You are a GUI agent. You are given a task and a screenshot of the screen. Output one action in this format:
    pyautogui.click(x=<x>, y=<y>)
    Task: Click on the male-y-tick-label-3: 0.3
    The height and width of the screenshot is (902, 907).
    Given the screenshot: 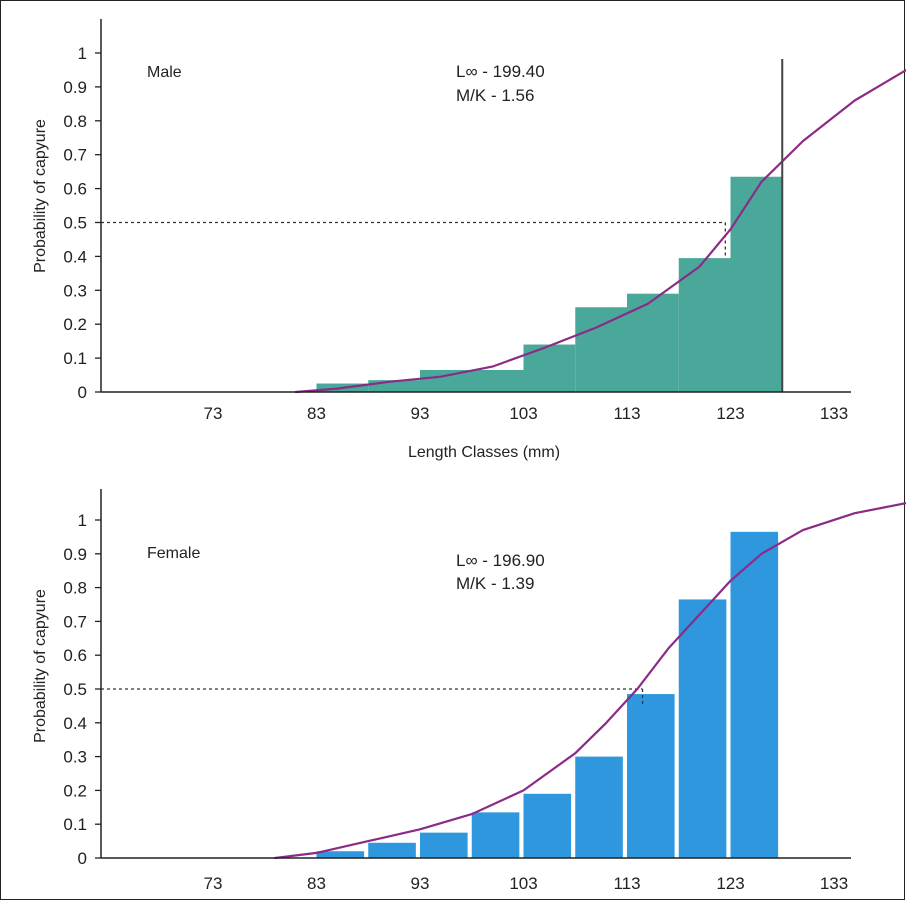 What is the action you would take?
    pyautogui.click(x=75, y=290)
    